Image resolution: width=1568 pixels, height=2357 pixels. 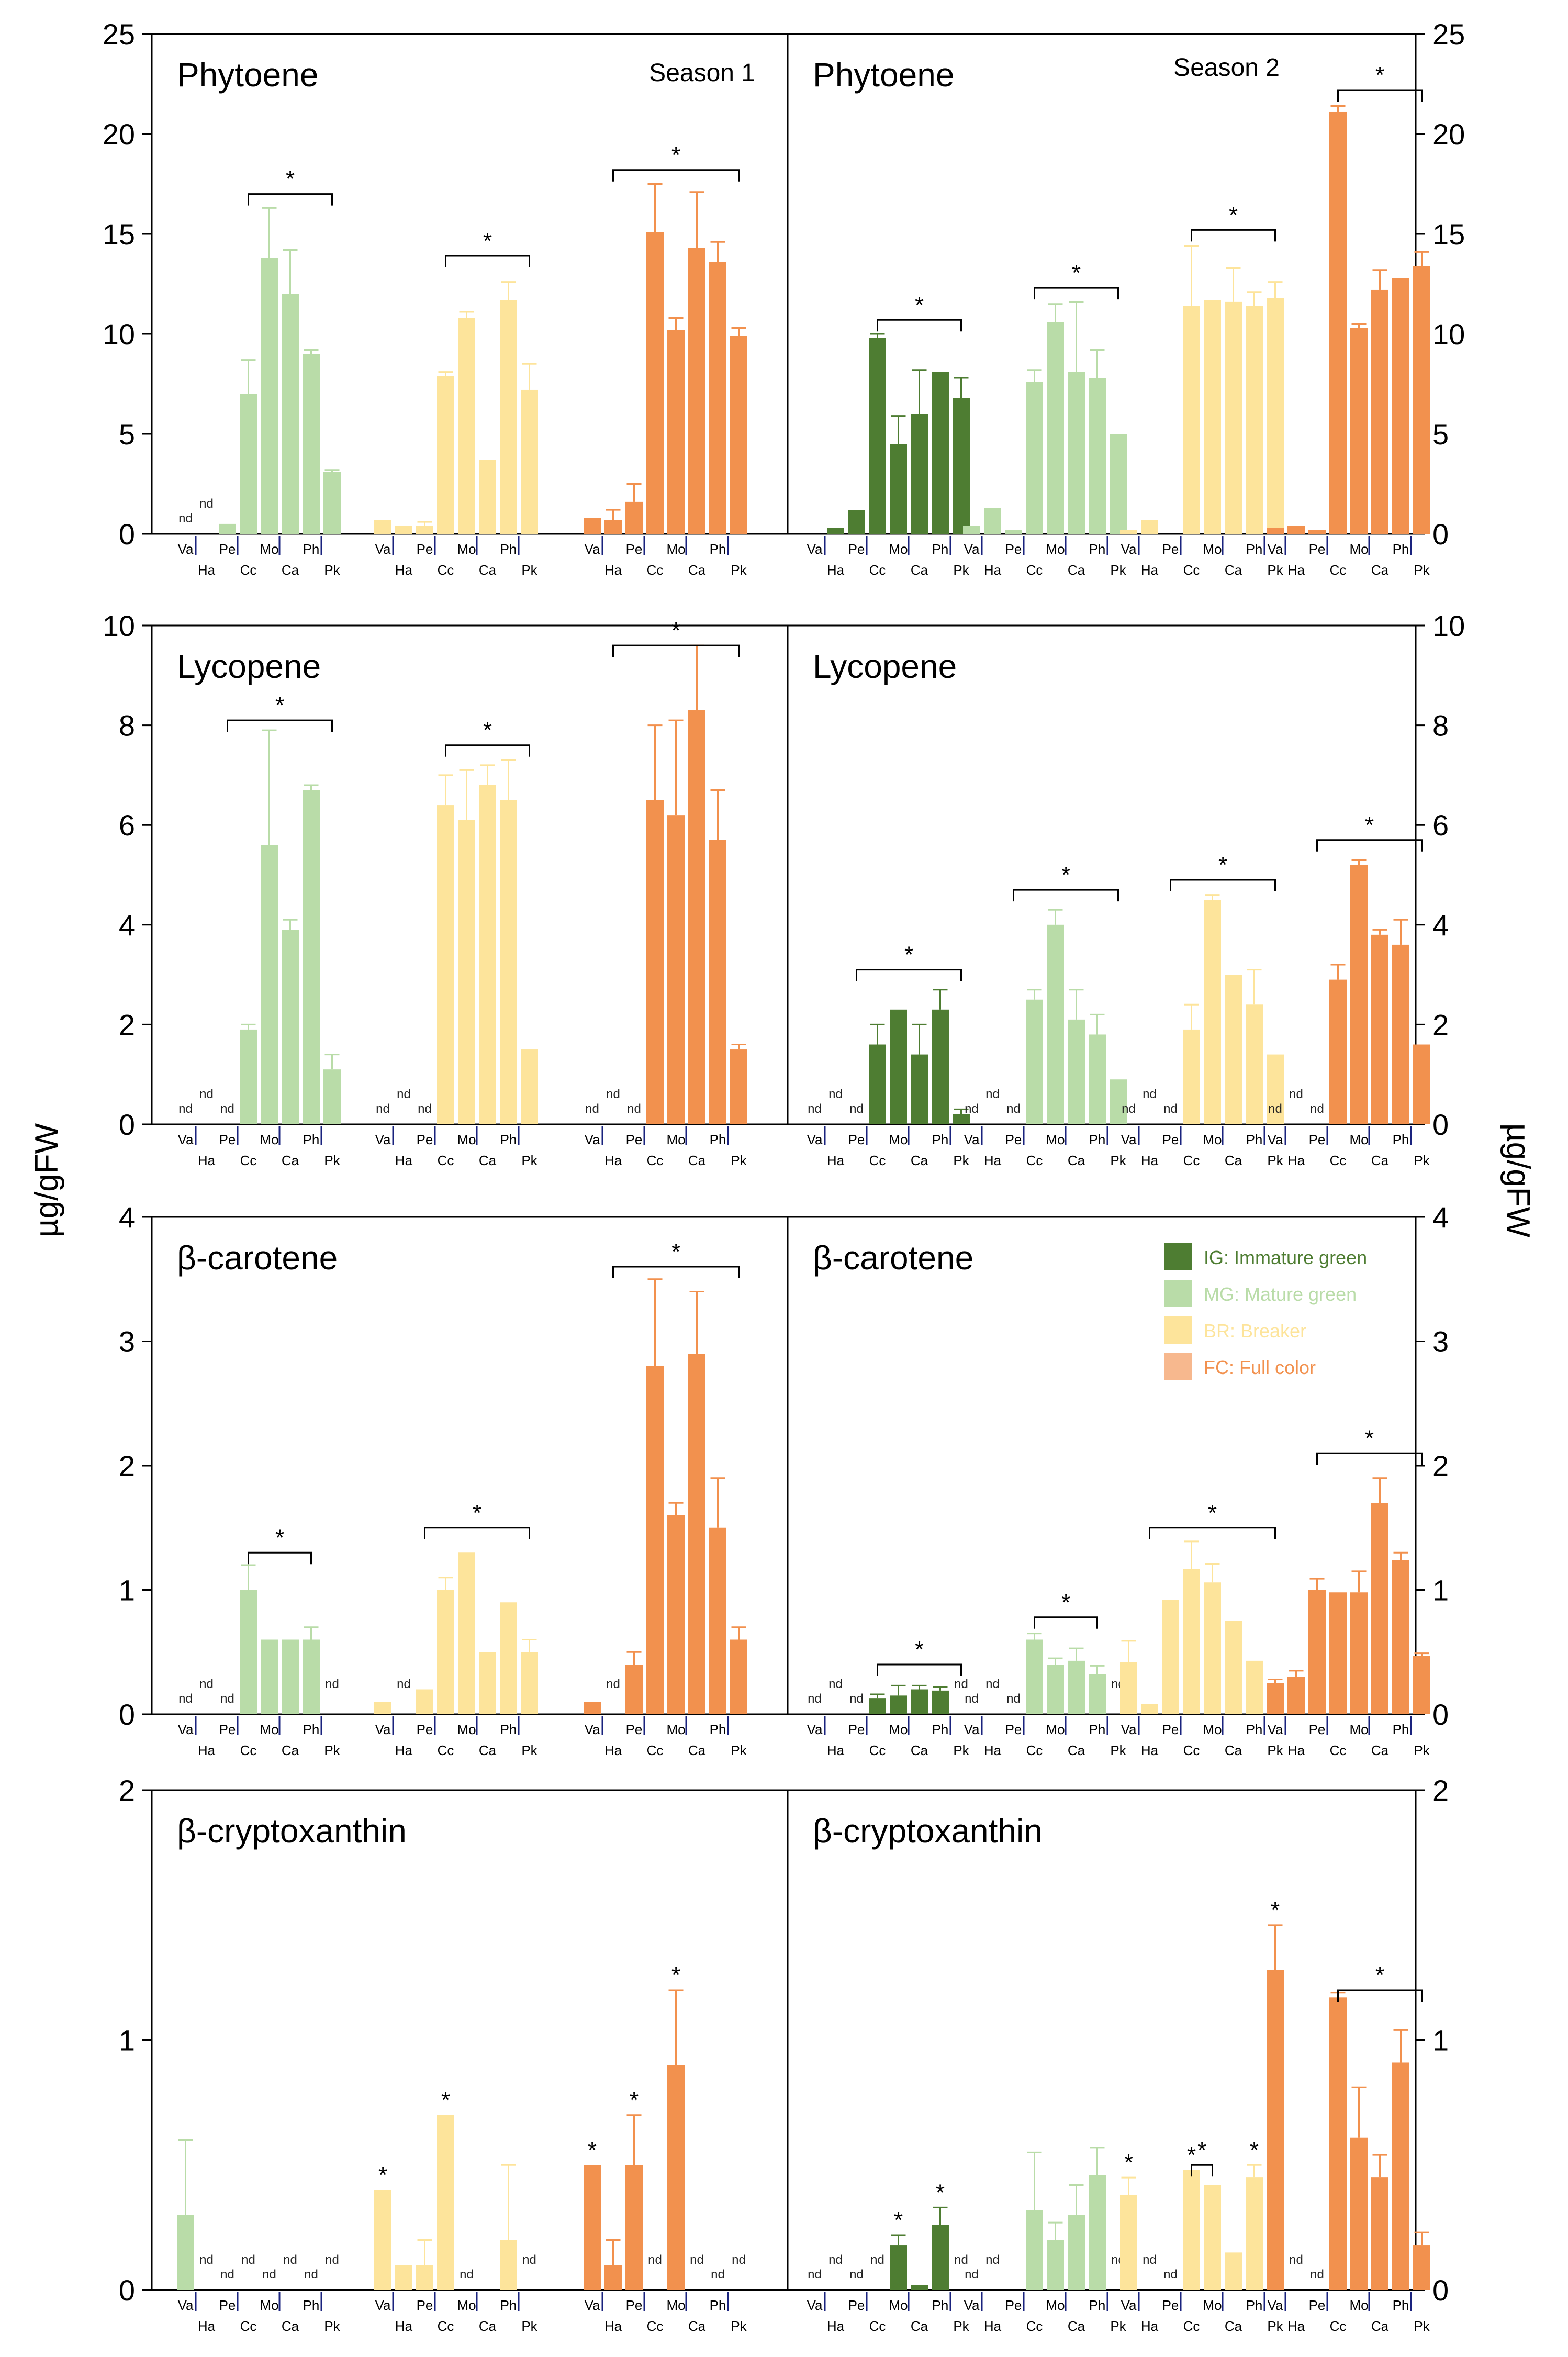 I want to click on c1-sigstar-MG: *, so click(x=1076, y=273).